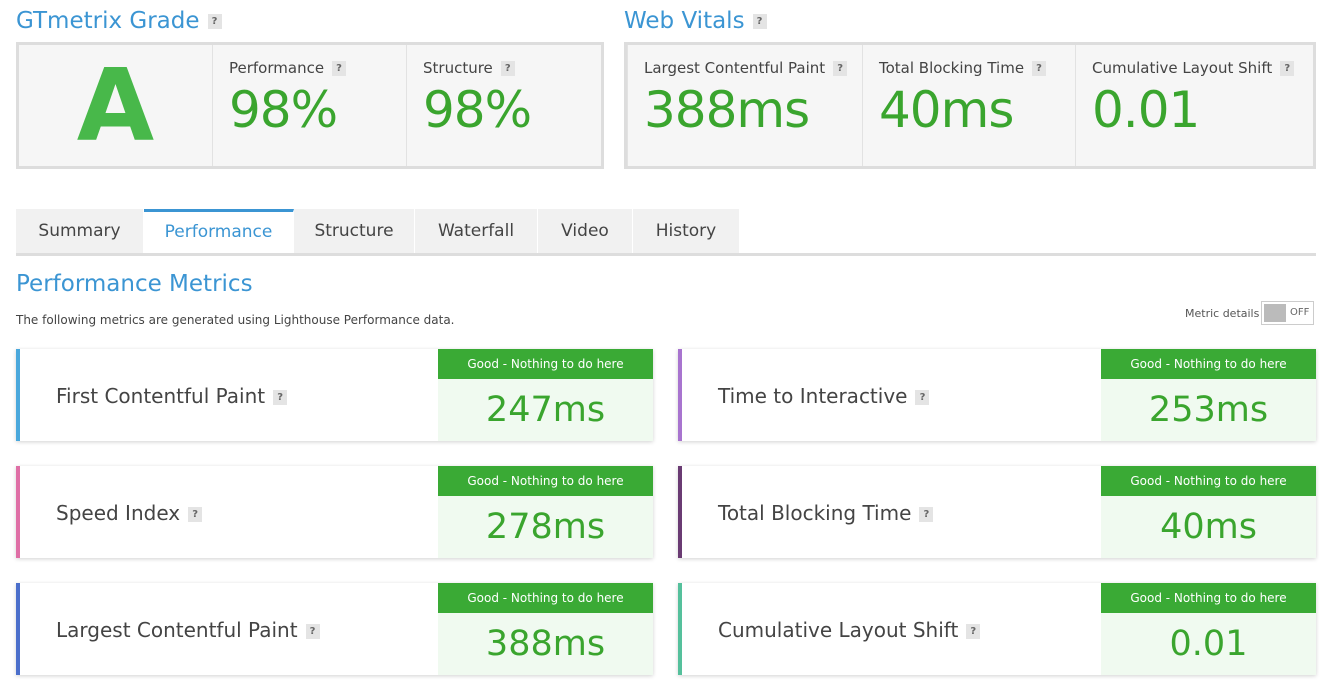 The image size is (1331, 694). I want to click on grade-box: A Performance? 98% Structure? 98%, so click(310, 105).